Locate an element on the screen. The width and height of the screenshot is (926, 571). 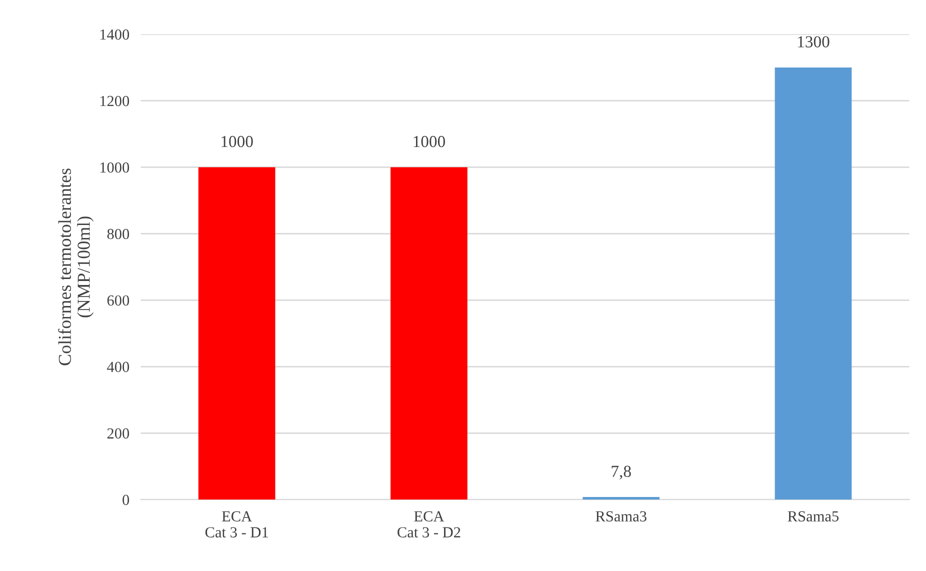
x-tick-label: RSama5 is located at coordinates (813, 516).